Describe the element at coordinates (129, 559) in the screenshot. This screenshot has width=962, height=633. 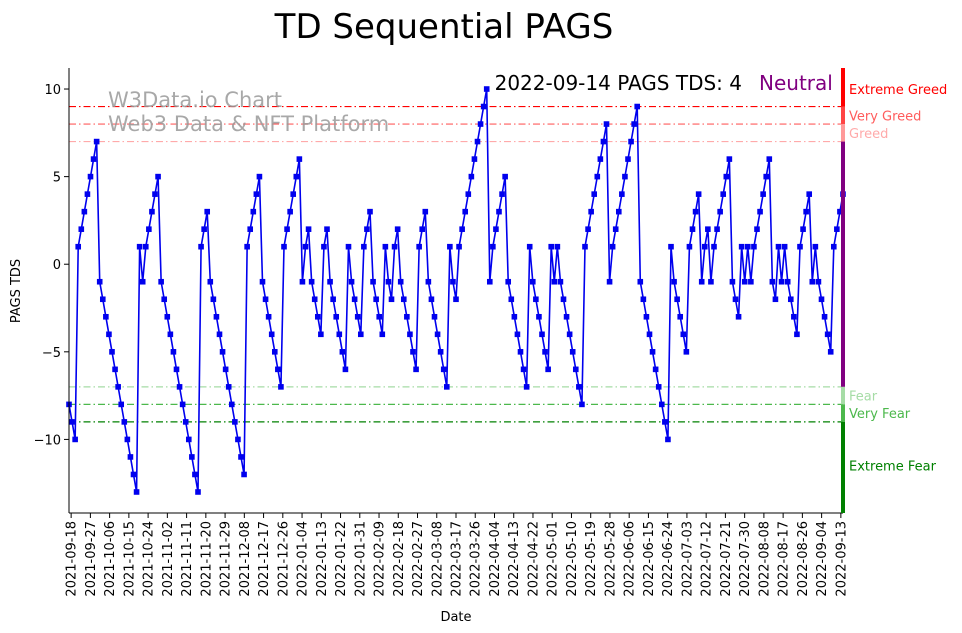
I see `x-tick-label-3: 2021-10-15` at that location.